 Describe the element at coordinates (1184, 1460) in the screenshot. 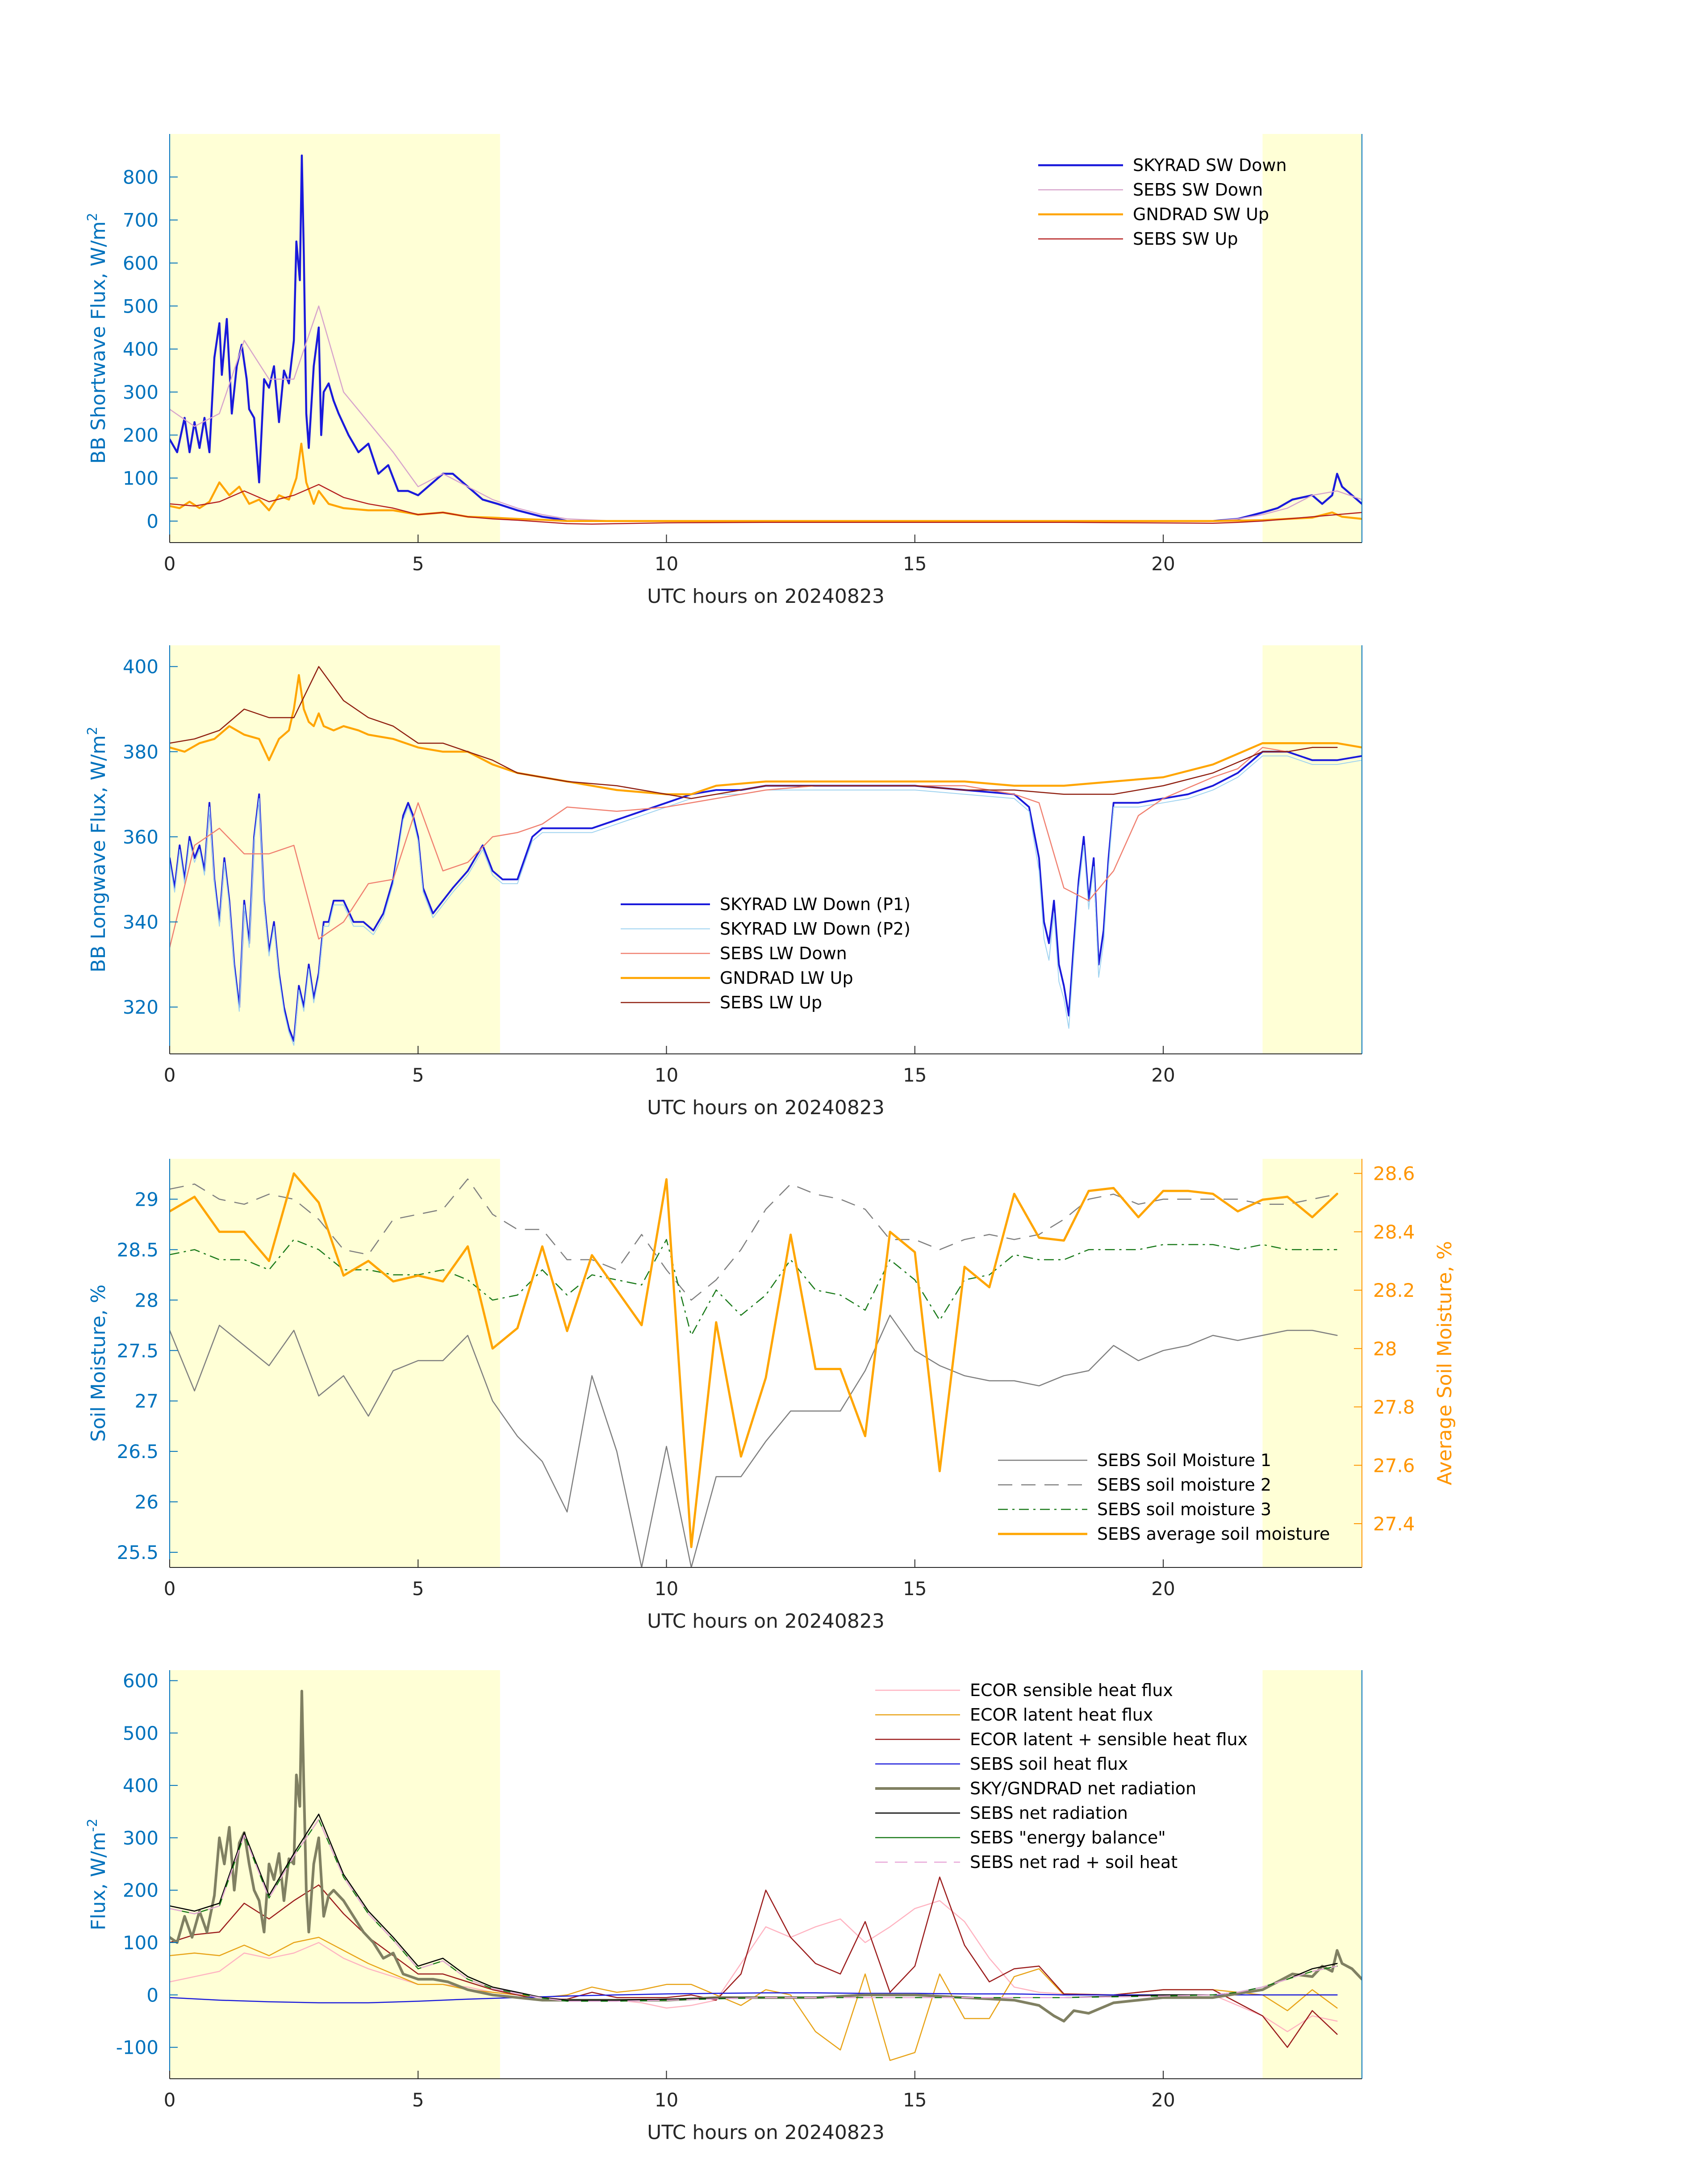

I see `legend-label-1: SEBS Soil Moisture 1` at that location.